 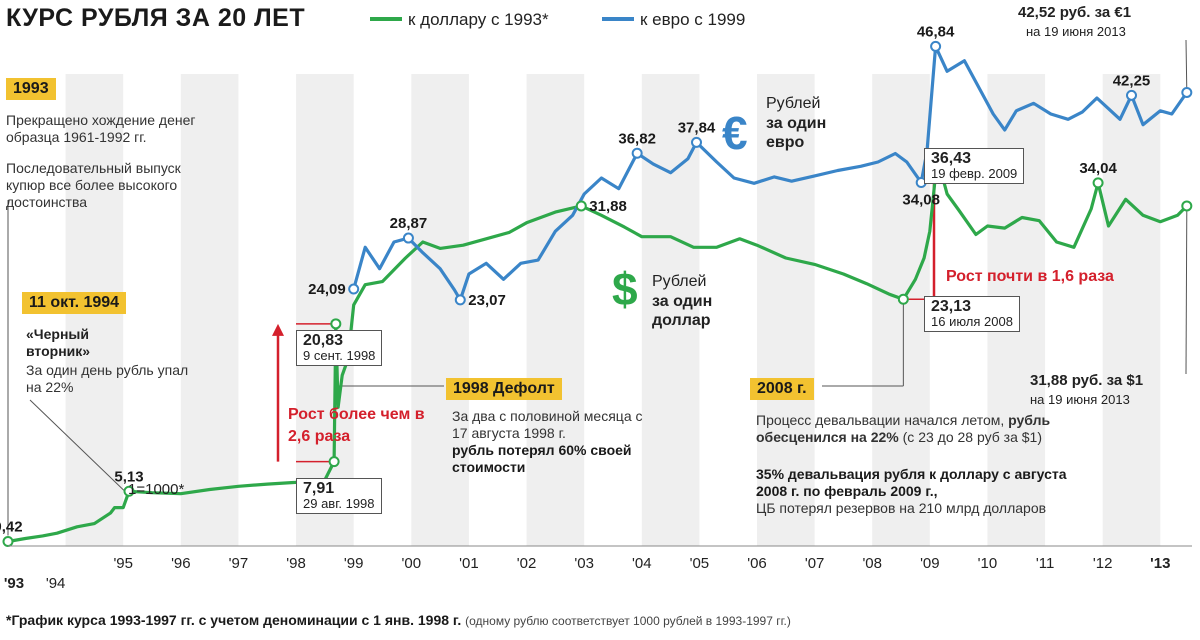 What do you see at coordinates (11, 527) in the screenshot?
I see `data-label: 0,42` at bounding box center [11, 527].